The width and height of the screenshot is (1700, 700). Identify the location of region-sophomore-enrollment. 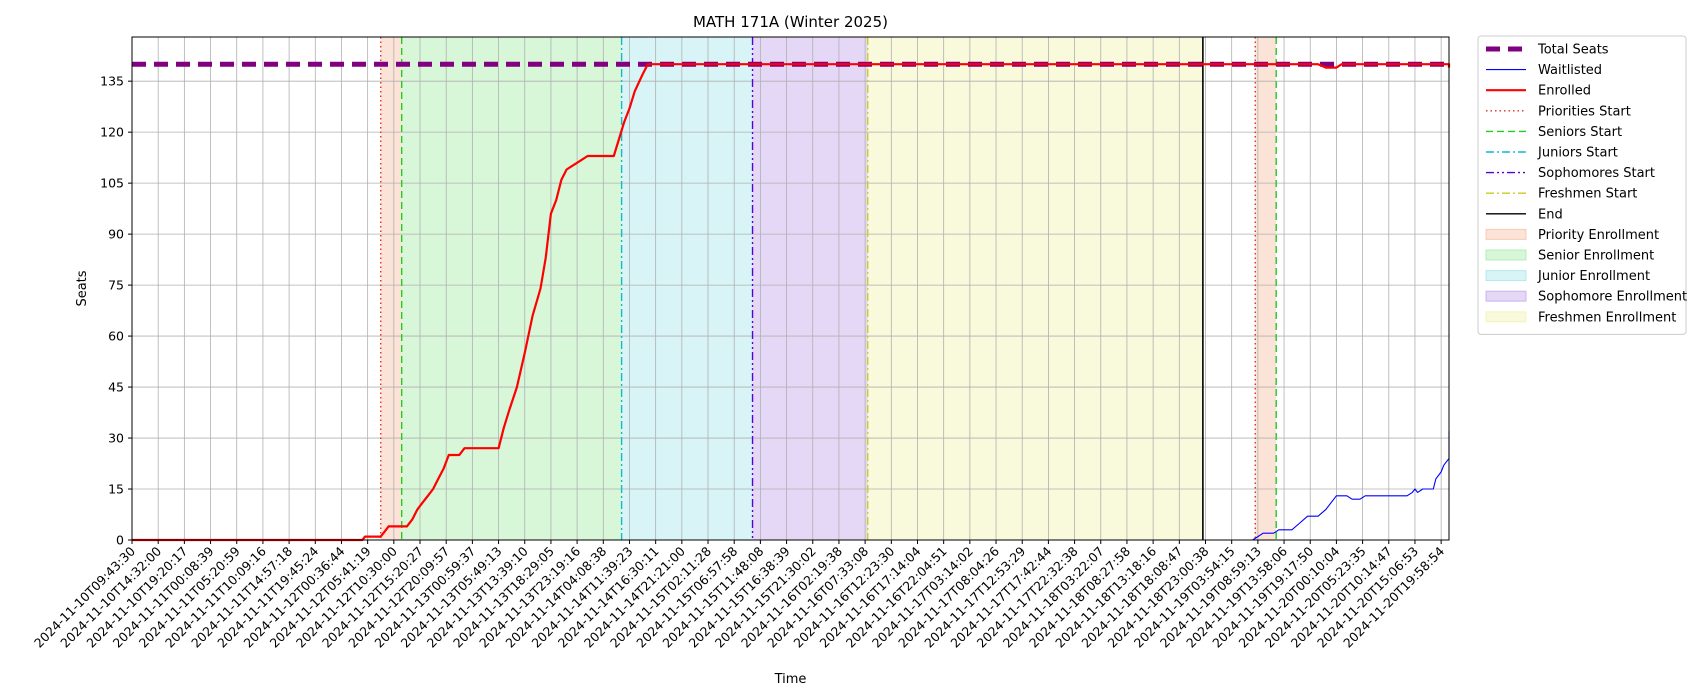
(810, 288).